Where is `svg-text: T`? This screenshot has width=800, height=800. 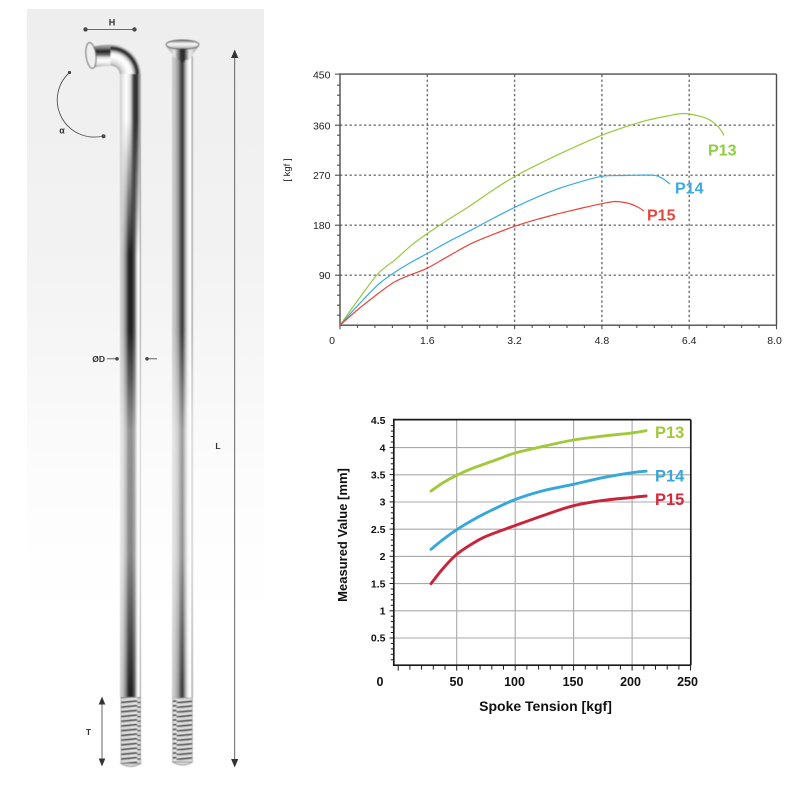
svg-text: T is located at coordinates (89, 732).